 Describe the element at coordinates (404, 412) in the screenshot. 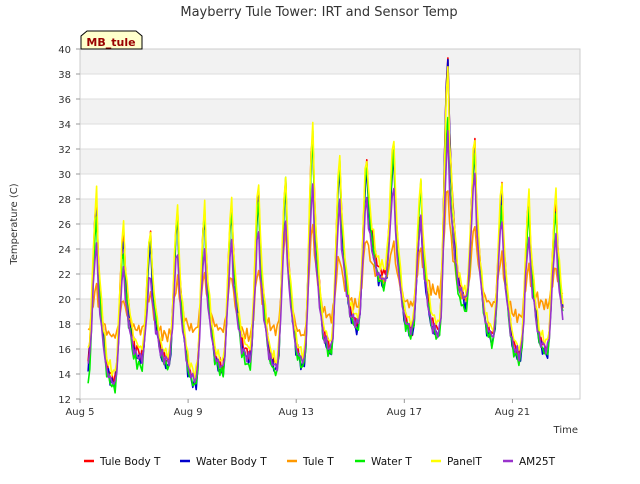

I see `x-tick-label: Aug 17` at that location.